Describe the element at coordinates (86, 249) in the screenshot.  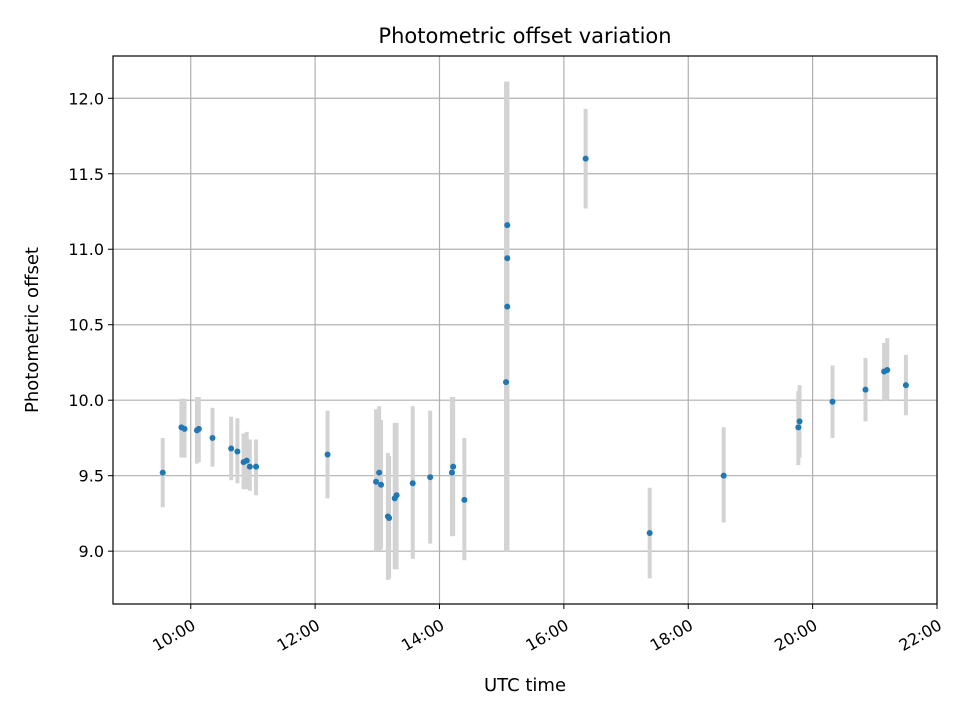
I see `y-tick-label: 11.0` at that location.